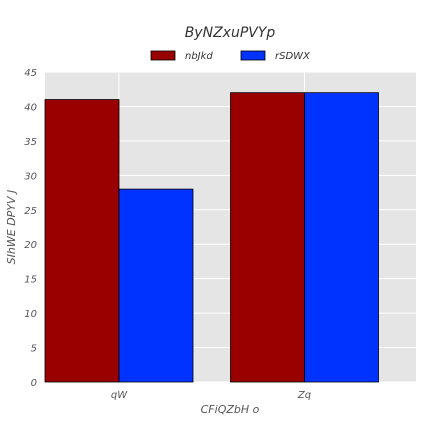 Image resolution: width=424 pixels, height=428 pixels. What do you see at coordinates (230, 56) in the screenshot?
I see `legend: nbJkd rSDWX` at bounding box center [230, 56].